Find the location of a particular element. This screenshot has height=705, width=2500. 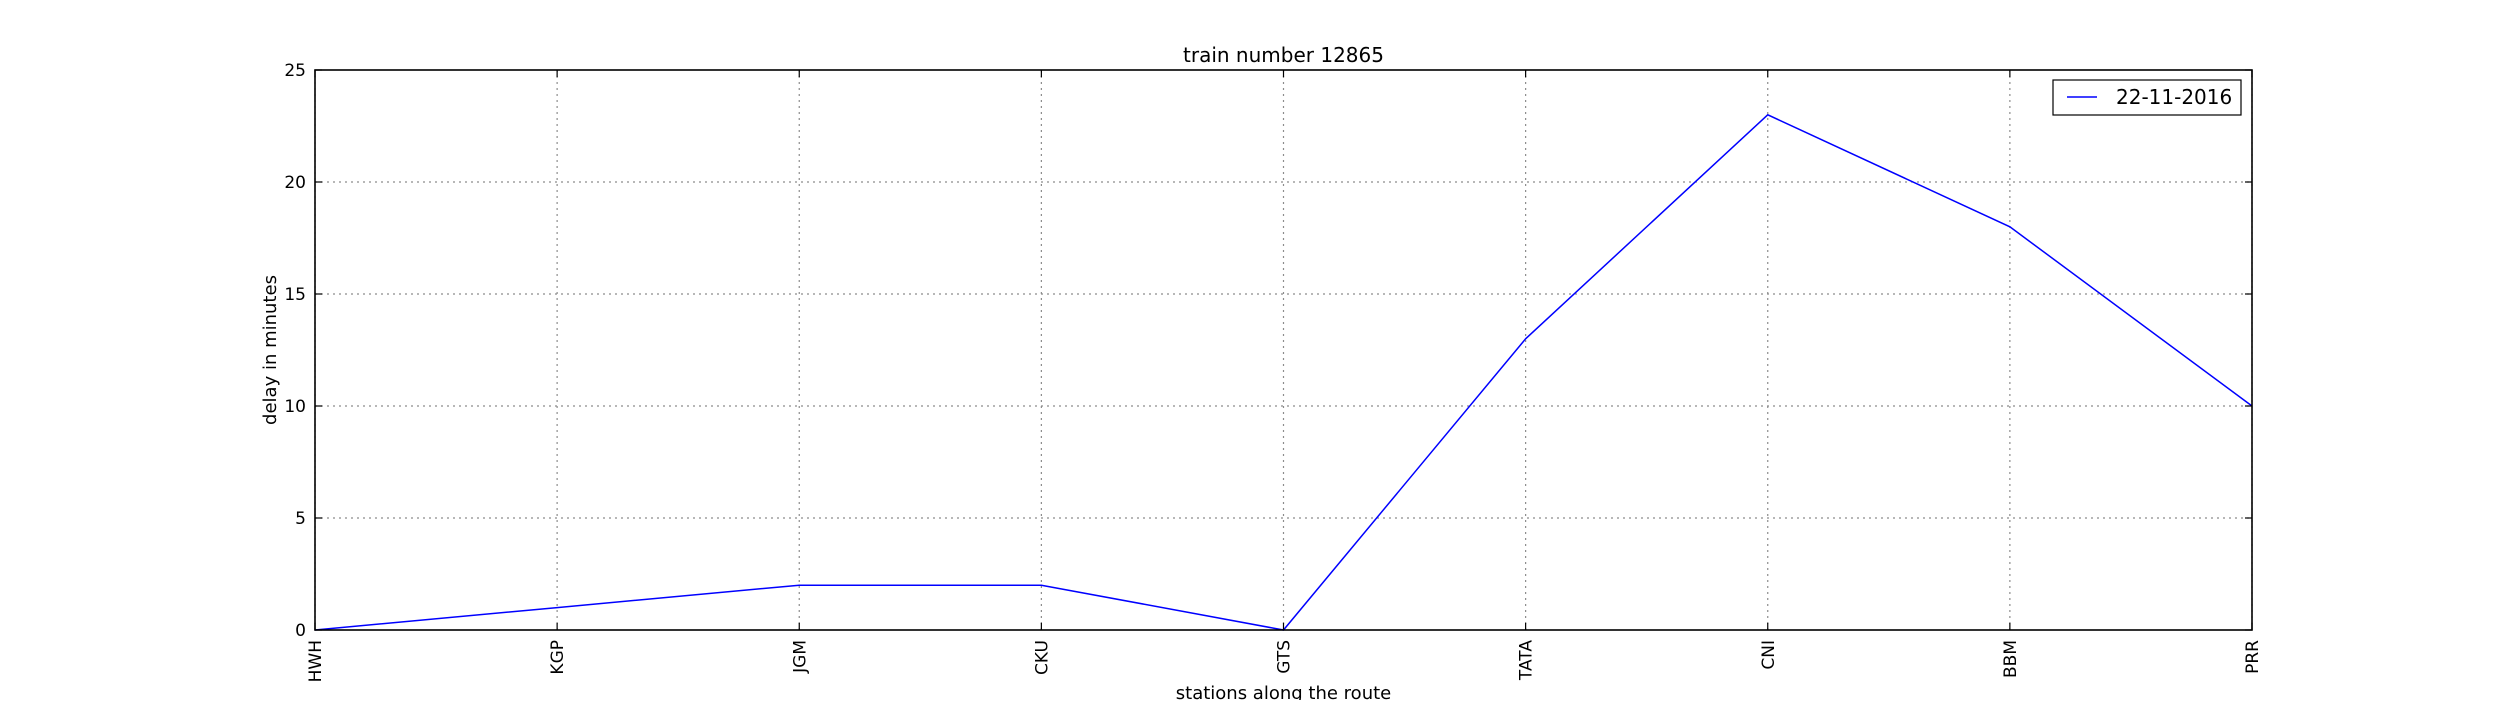

y-tick-label: 15 is located at coordinates (295, 295).